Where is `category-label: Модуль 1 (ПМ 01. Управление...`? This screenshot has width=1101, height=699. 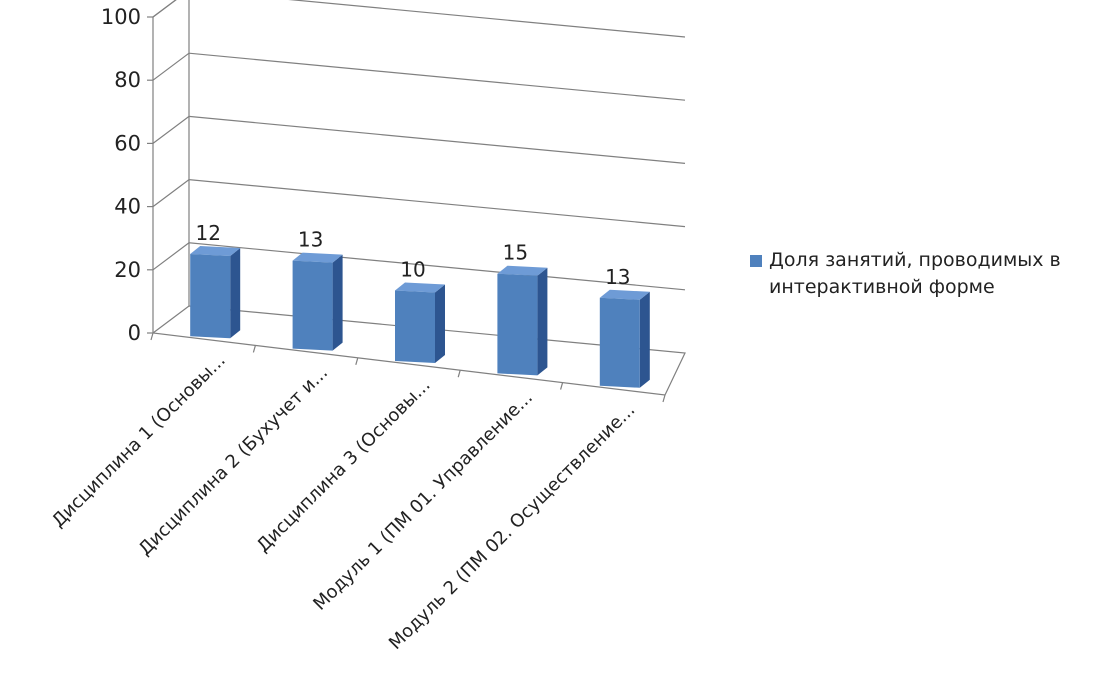 category-label: Модуль 1 (ПМ 01. Управление... is located at coordinates (423, 501).